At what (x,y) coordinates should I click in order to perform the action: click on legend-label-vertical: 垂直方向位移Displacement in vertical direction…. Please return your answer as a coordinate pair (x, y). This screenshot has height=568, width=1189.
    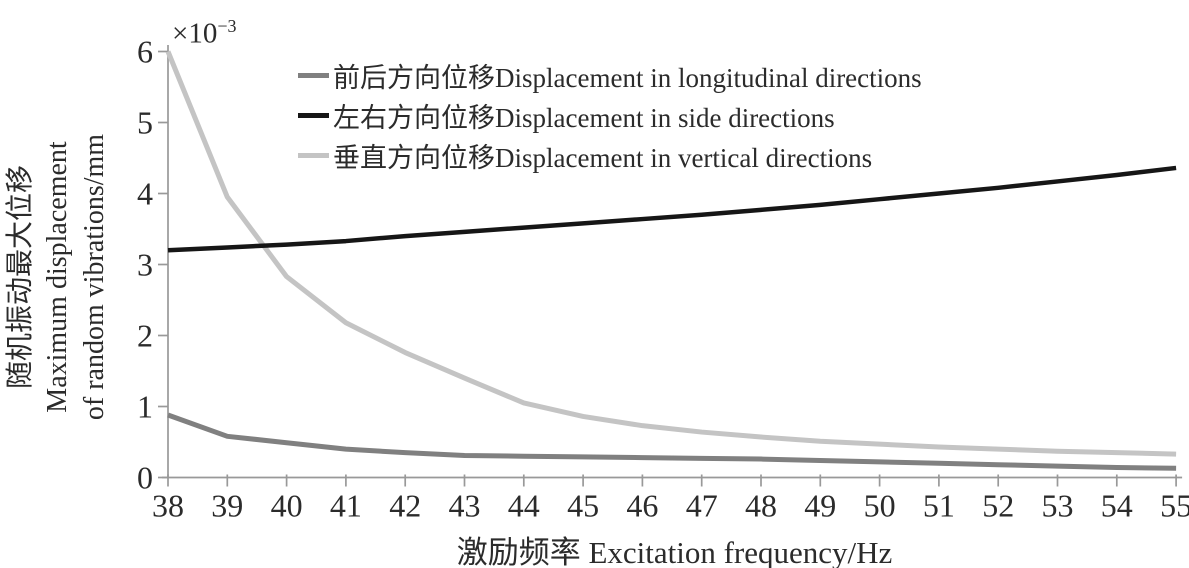
    Looking at the image, I should click on (603, 157).